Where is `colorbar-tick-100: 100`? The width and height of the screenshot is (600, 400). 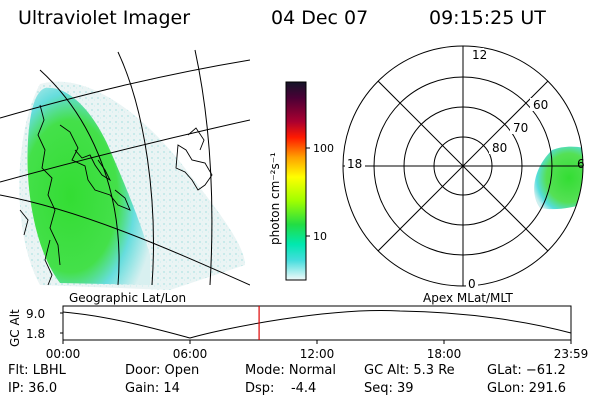 colorbar-tick-100: 100 is located at coordinates (323, 148).